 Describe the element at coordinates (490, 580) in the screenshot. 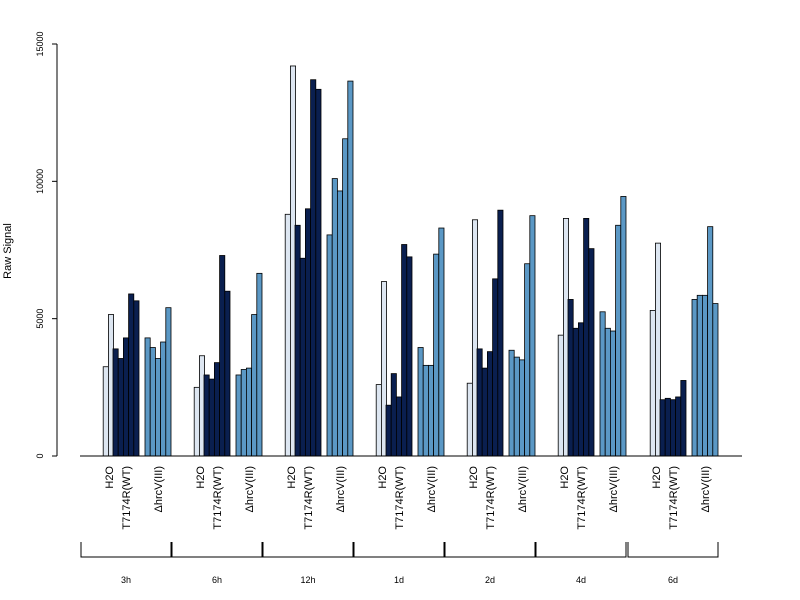

I see `timepoint-label: 2d` at that location.